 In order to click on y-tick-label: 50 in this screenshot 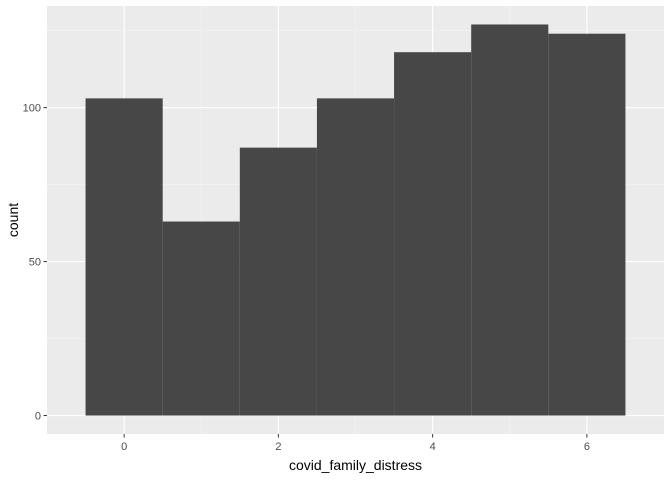, I will do `click(35, 263)`.